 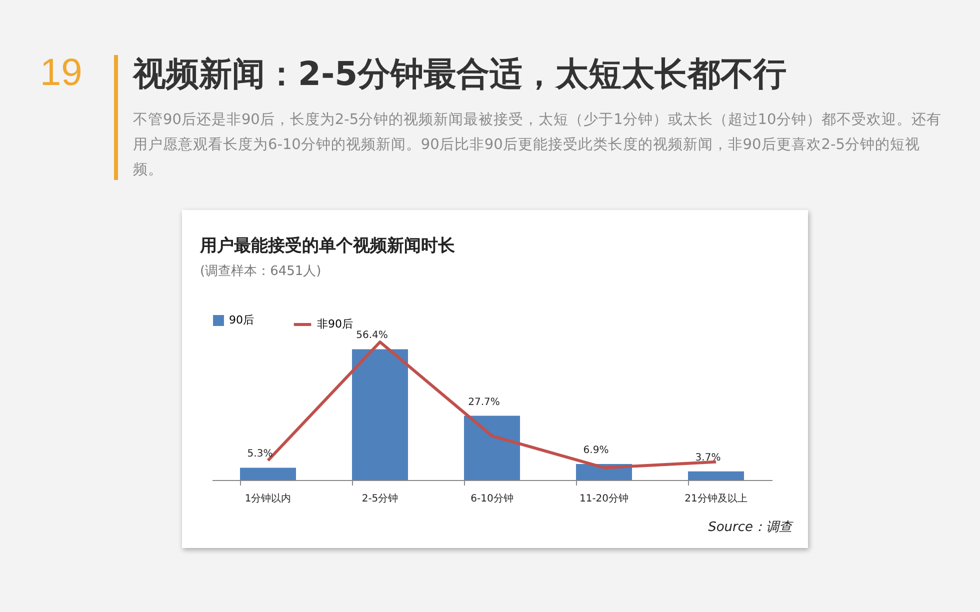 What do you see at coordinates (604, 498) in the screenshot?
I see `x-tick-label: 11-20分钟` at bounding box center [604, 498].